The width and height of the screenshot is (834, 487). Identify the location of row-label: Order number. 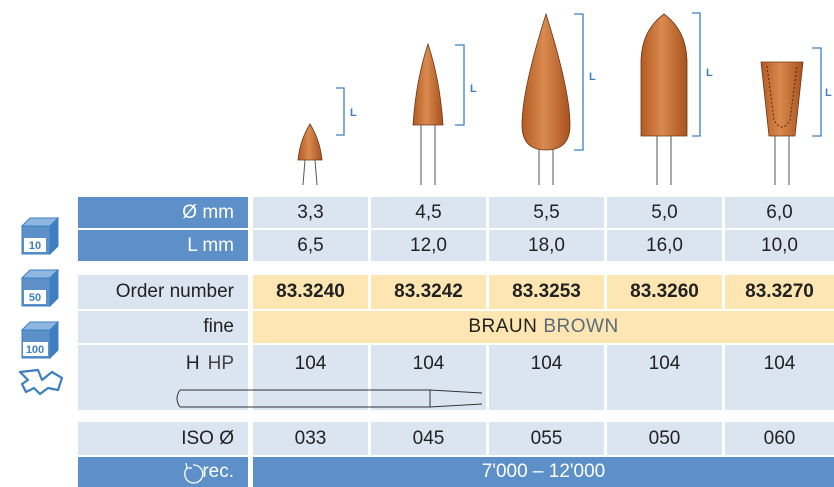
(163, 292).